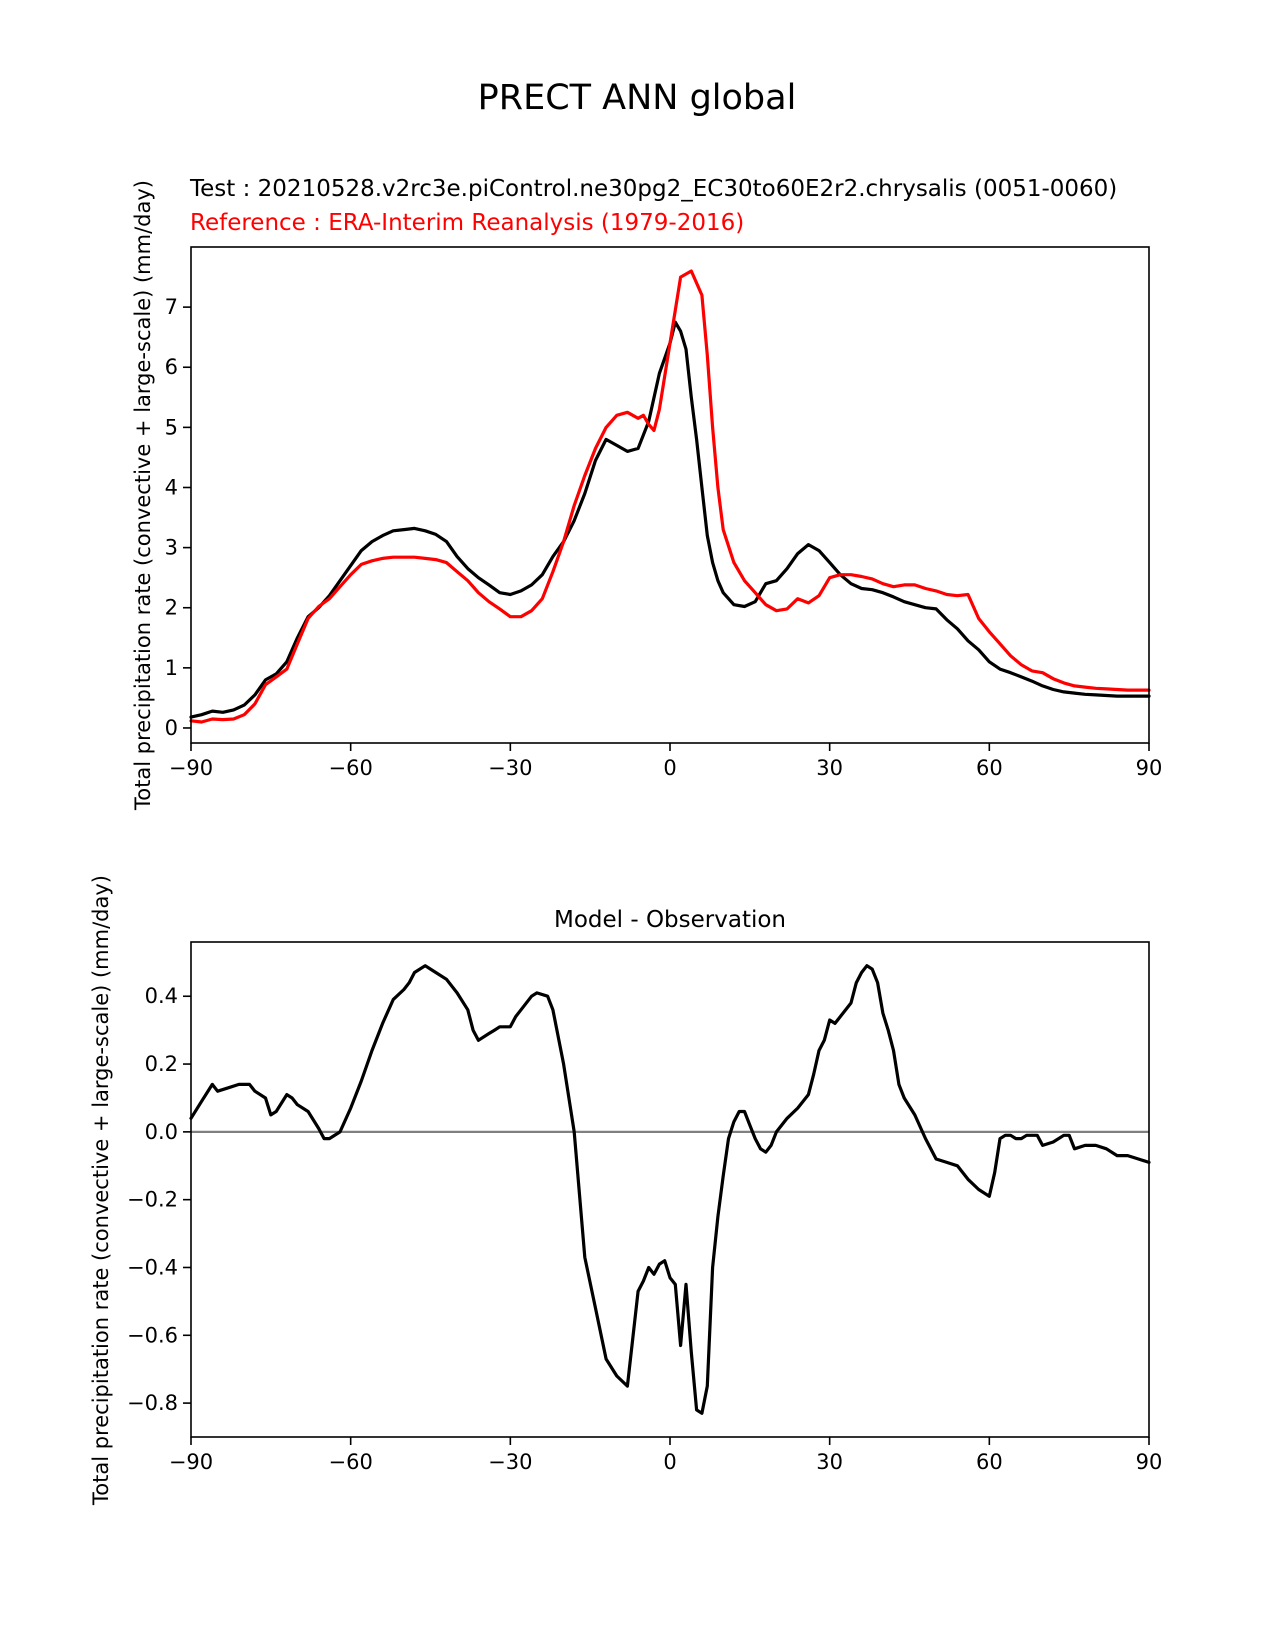 Image resolution: width=1275 pixels, height=1650 pixels. I want to click on panel-top-x-tick-label: 90, so click(1149, 768).